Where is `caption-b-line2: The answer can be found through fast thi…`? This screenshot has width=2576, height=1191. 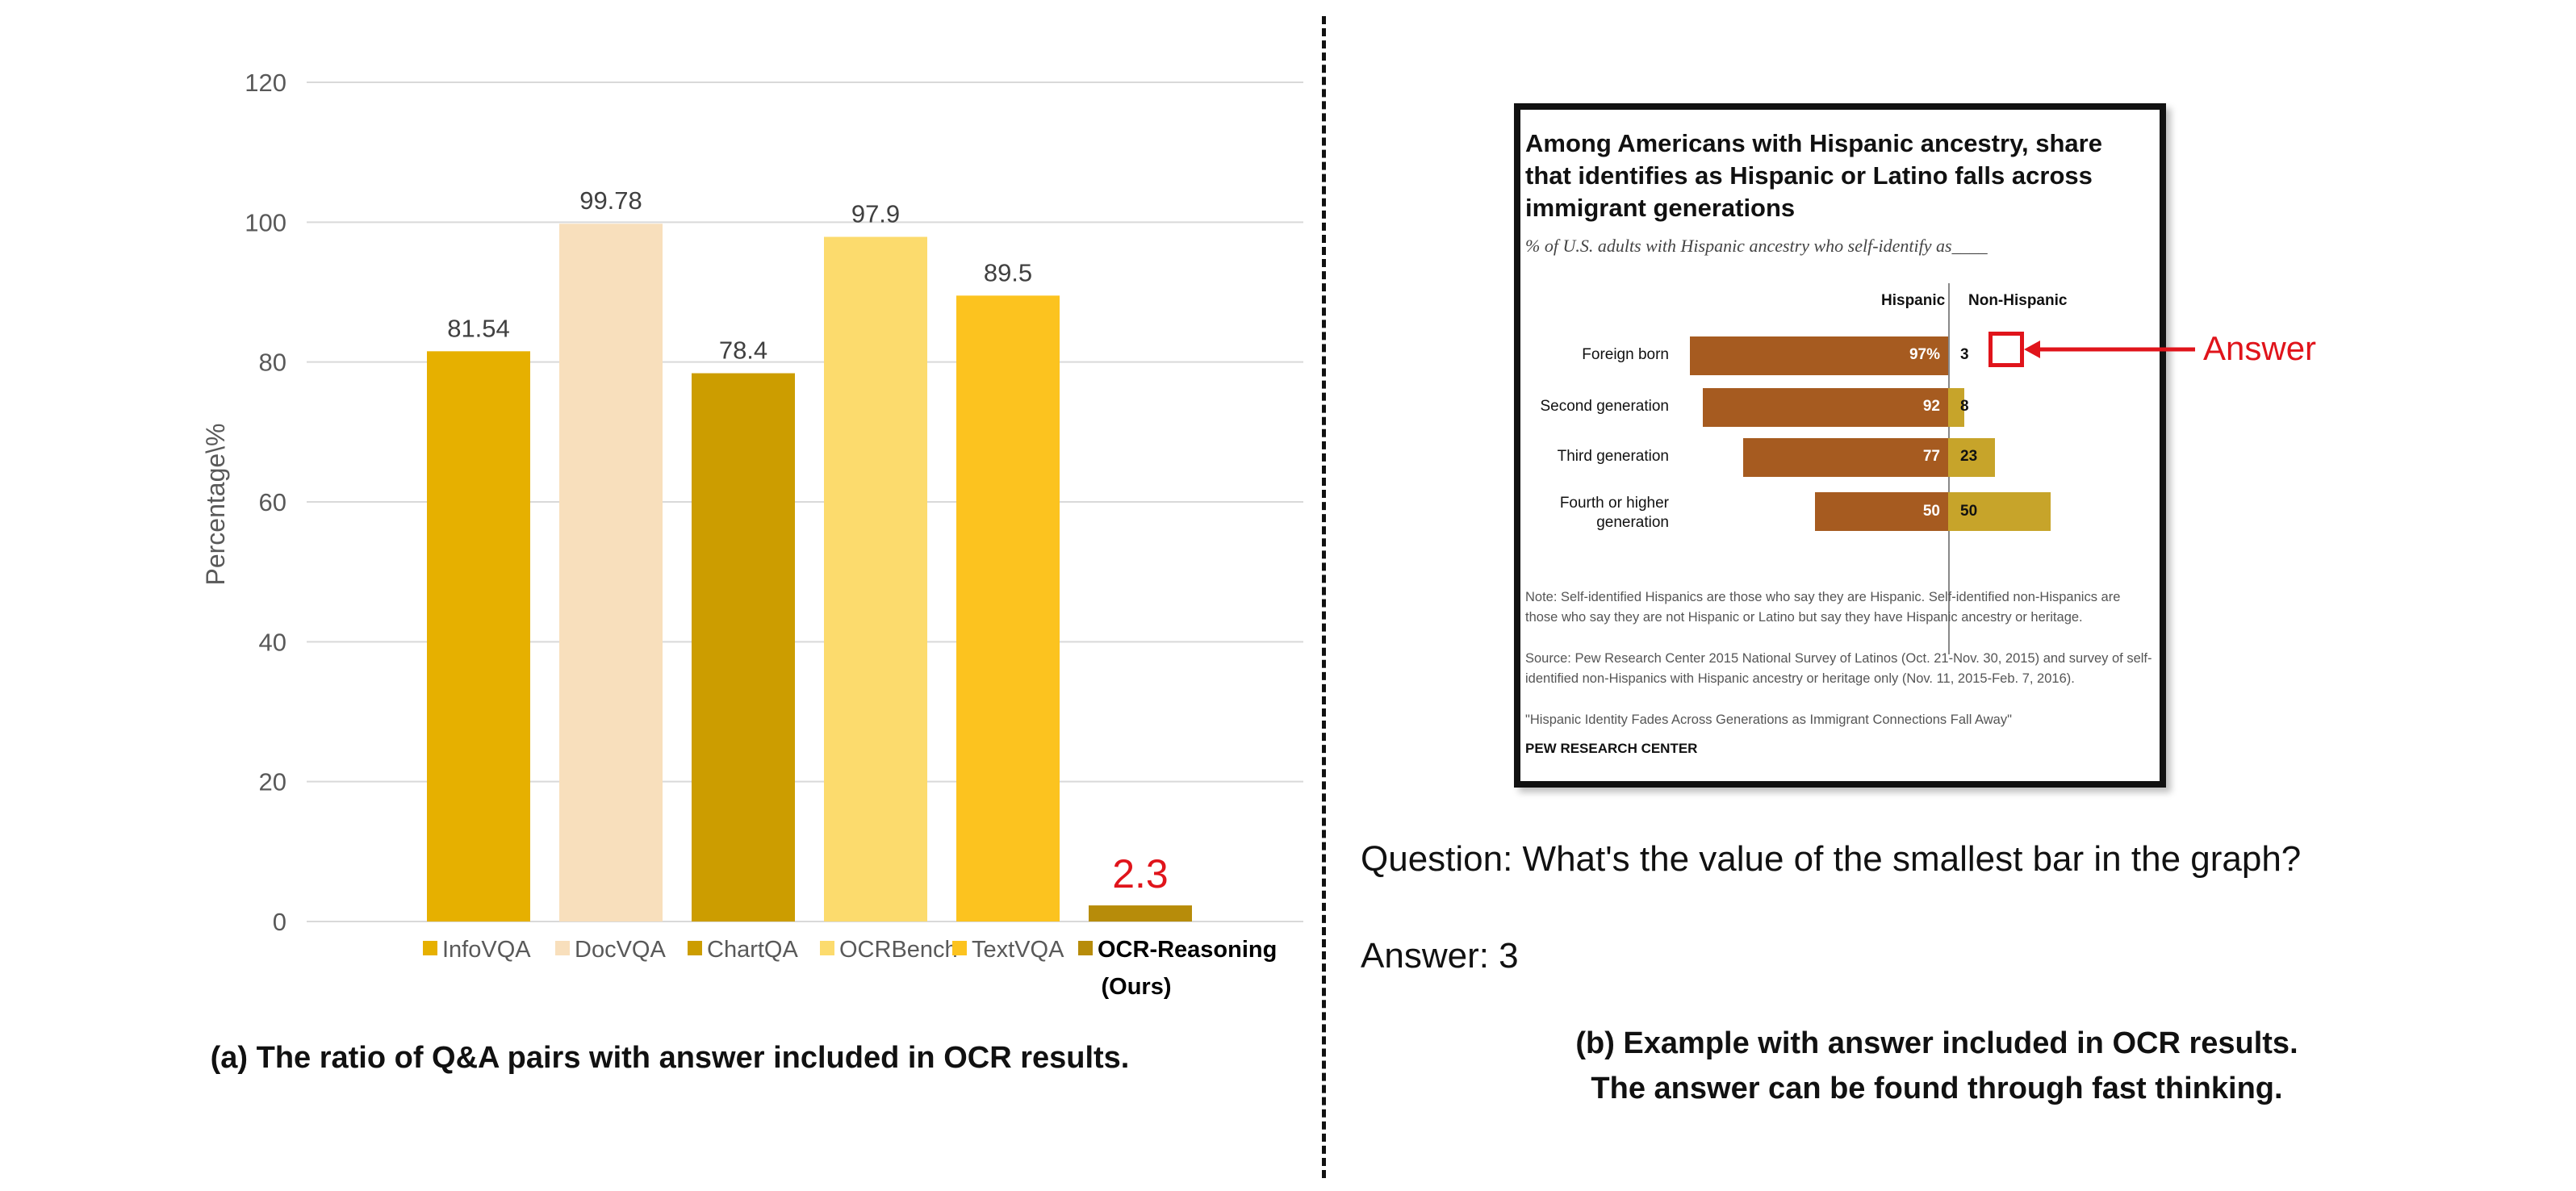 caption-b-line2: The answer can be found through fast thi… is located at coordinates (1937, 1088).